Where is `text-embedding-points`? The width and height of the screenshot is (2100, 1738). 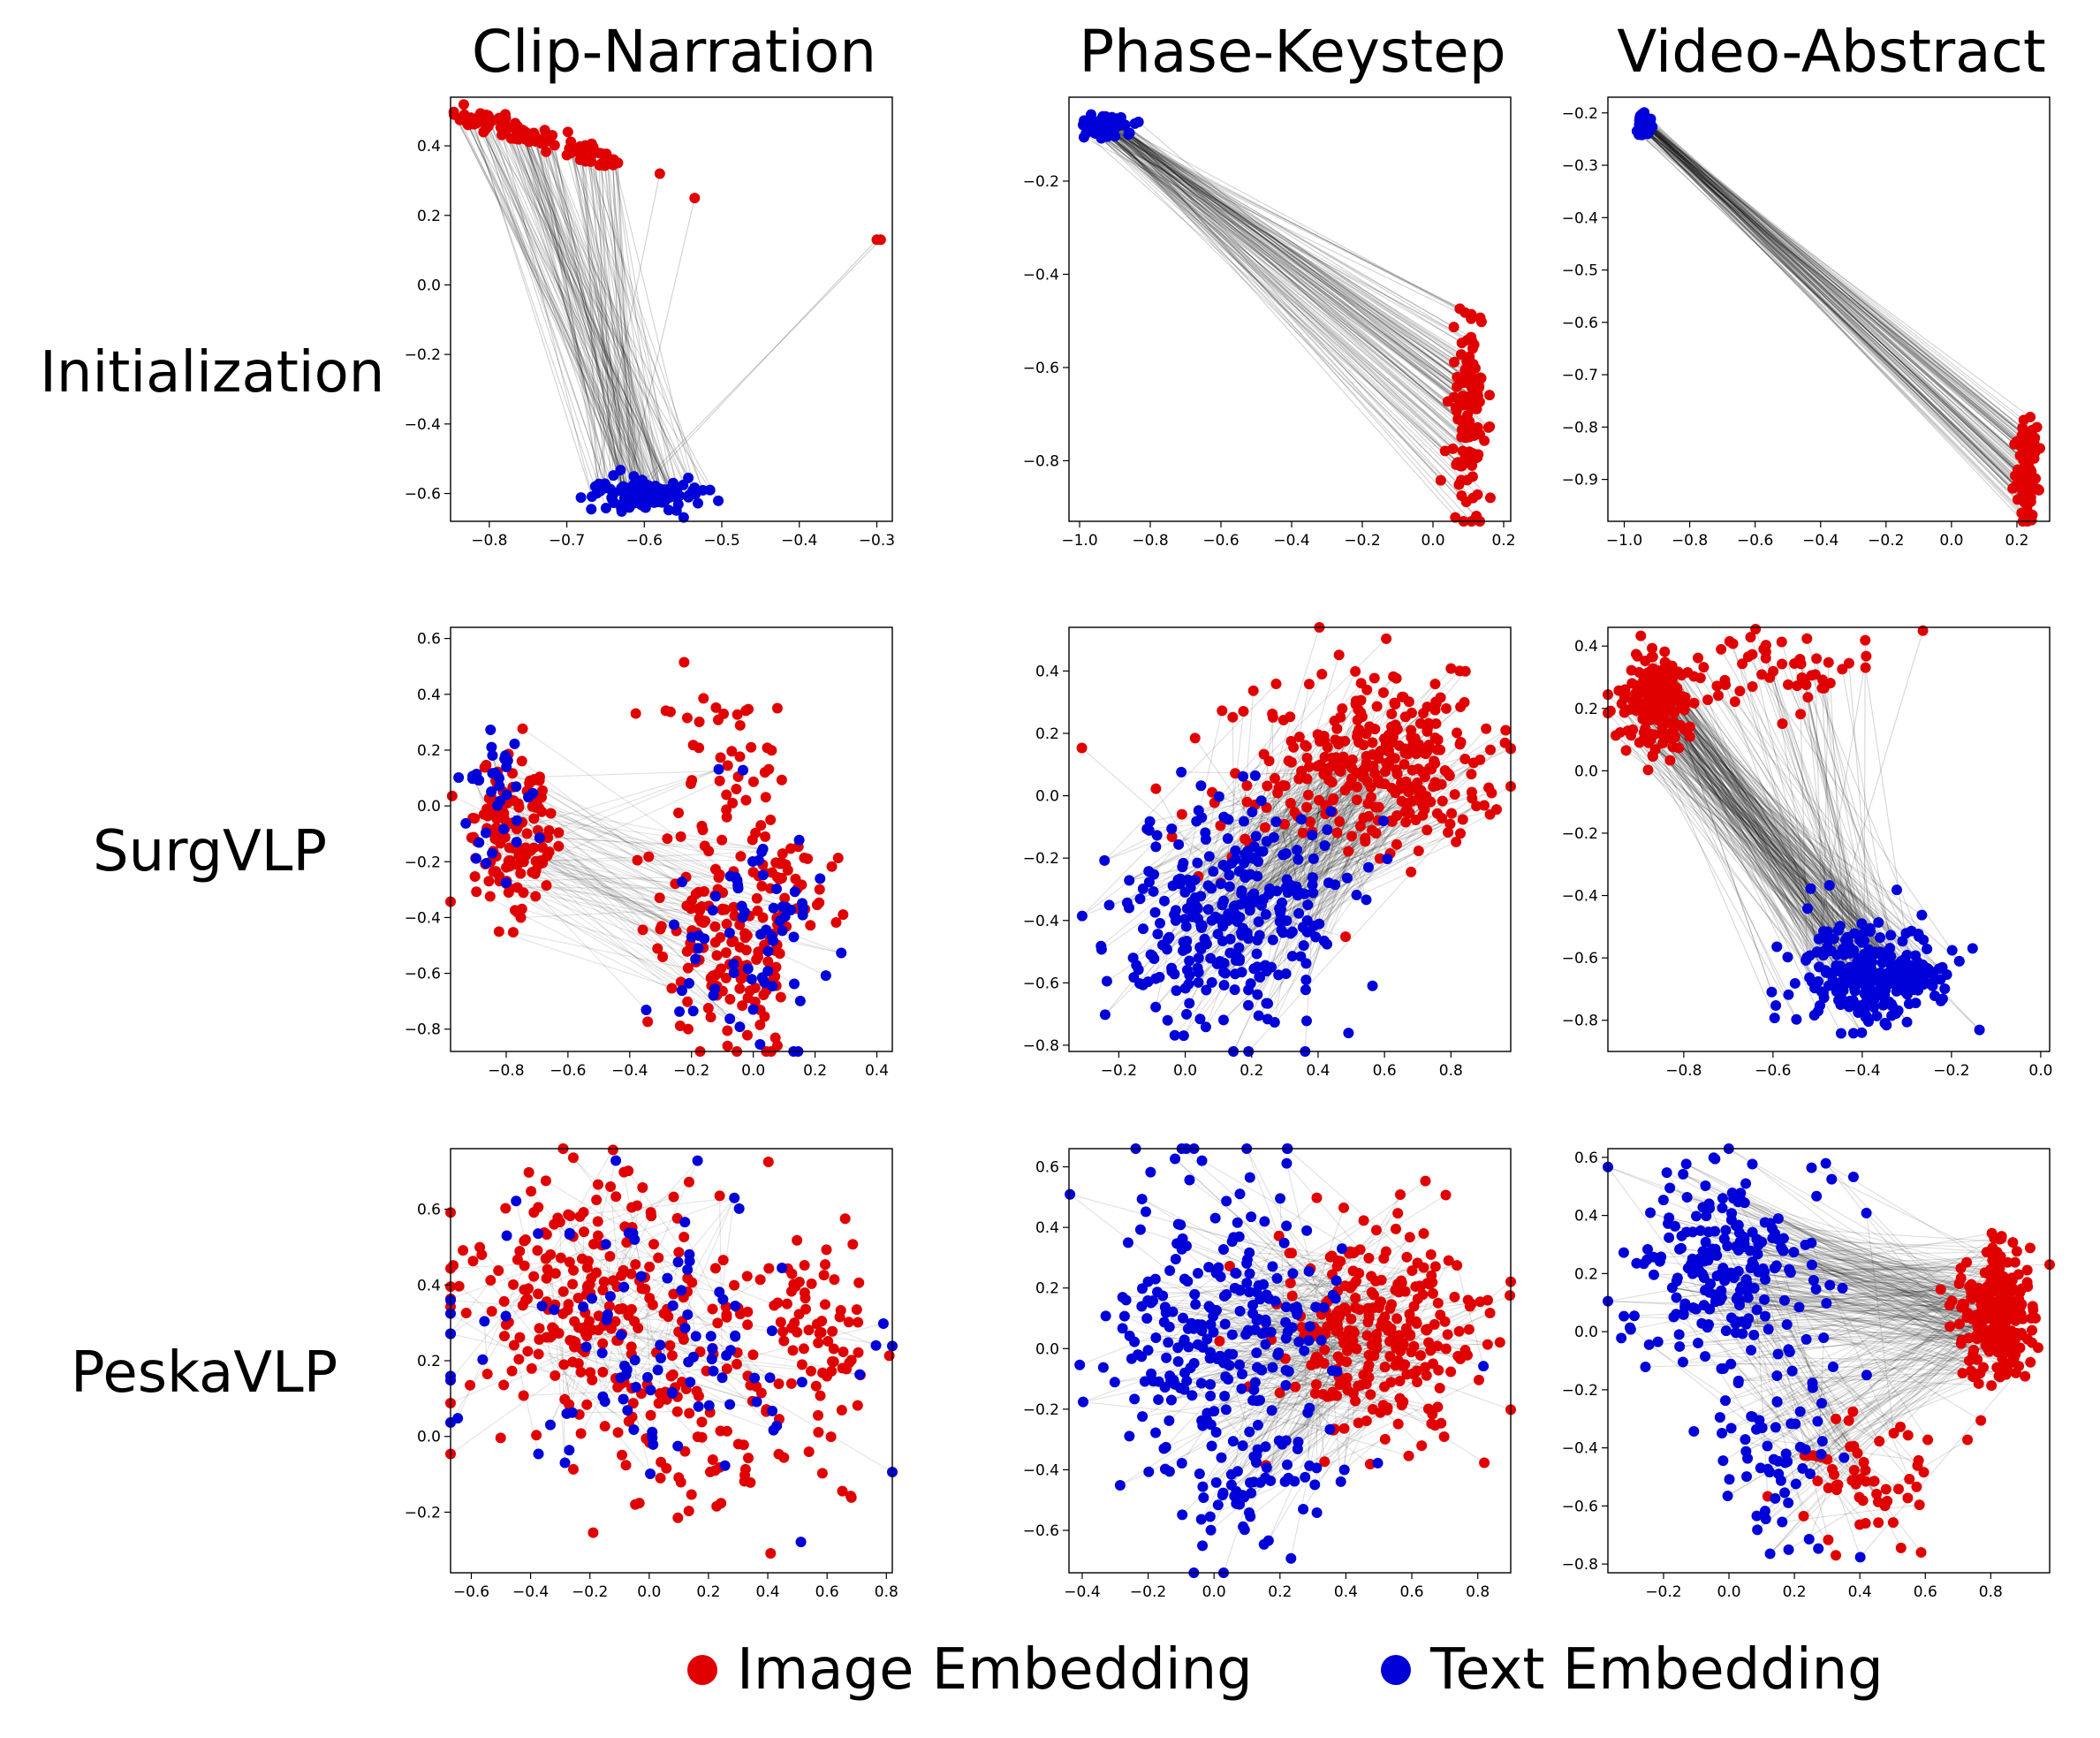 text-embedding-points is located at coordinates (1110, 126).